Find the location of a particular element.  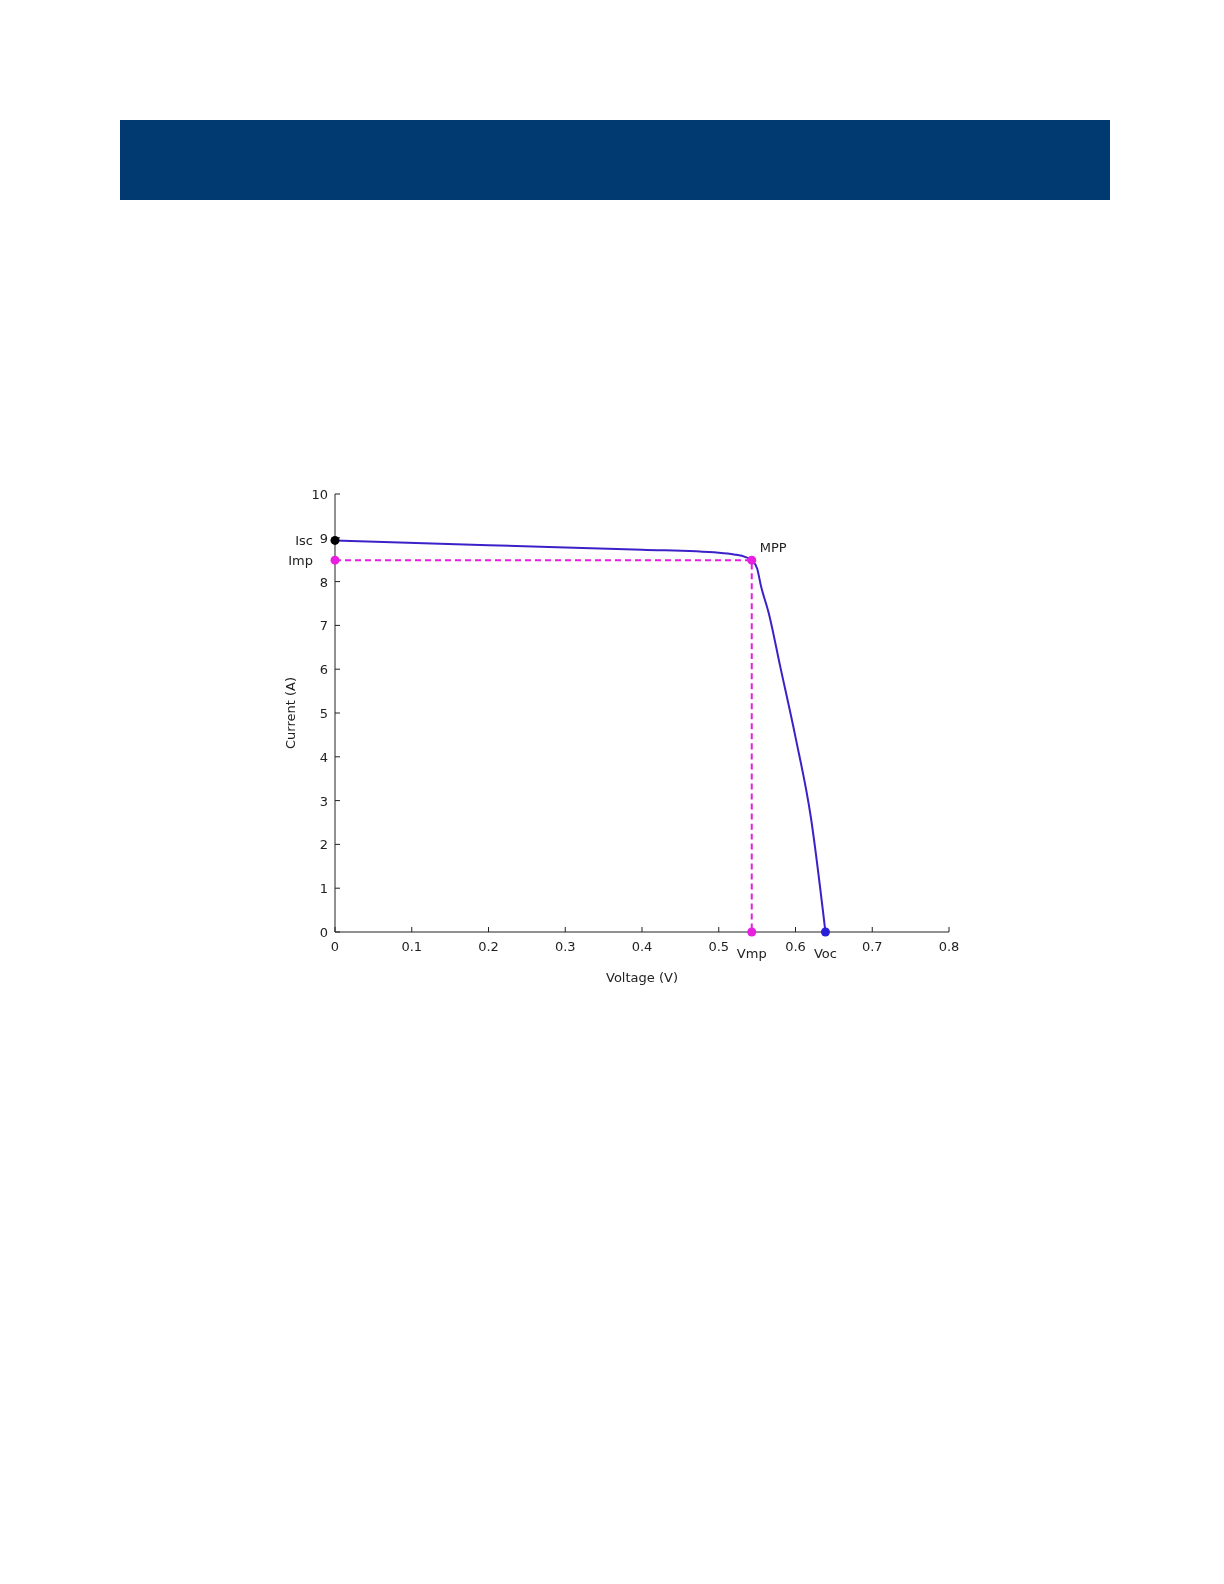

y-tick-label: 8 is located at coordinates (323, 582).